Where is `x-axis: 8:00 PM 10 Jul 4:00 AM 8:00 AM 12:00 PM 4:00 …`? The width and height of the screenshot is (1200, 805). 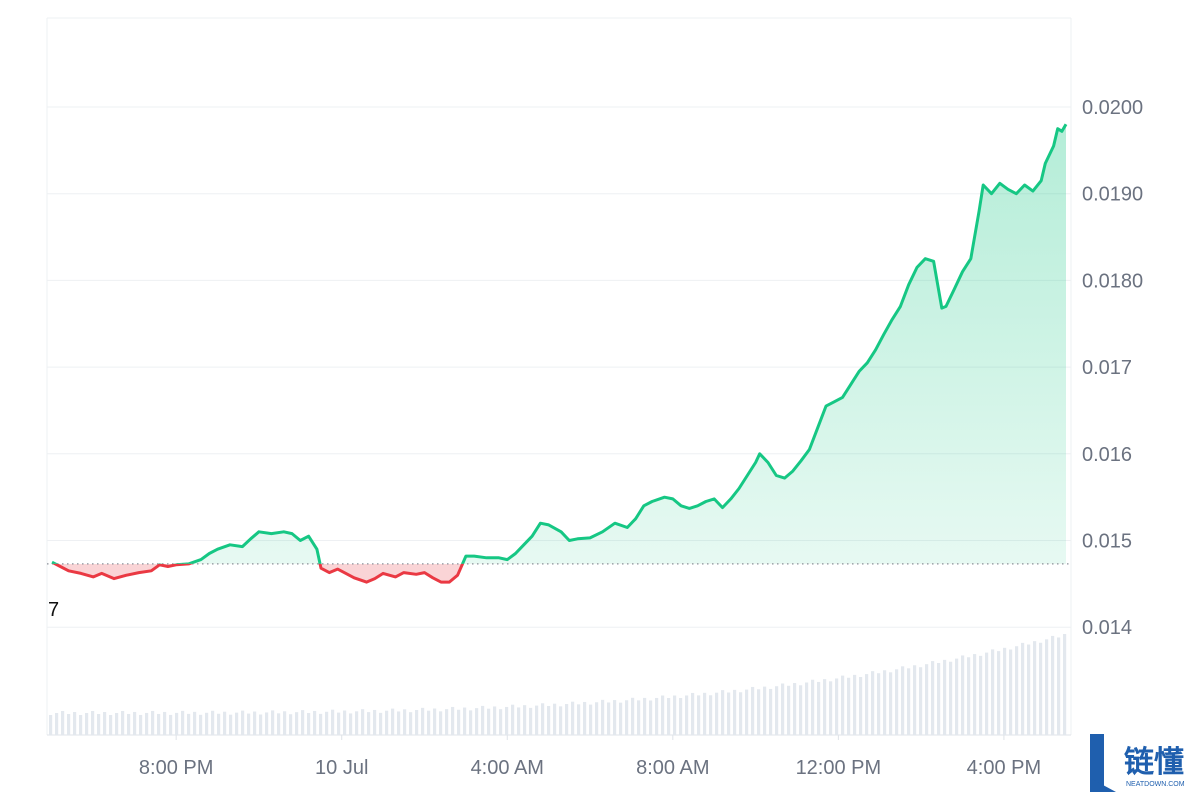 x-axis: 8:00 PM 10 Jul 4:00 AM 8:00 AM 12:00 PM 4:00 … is located at coordinates (590, 757).